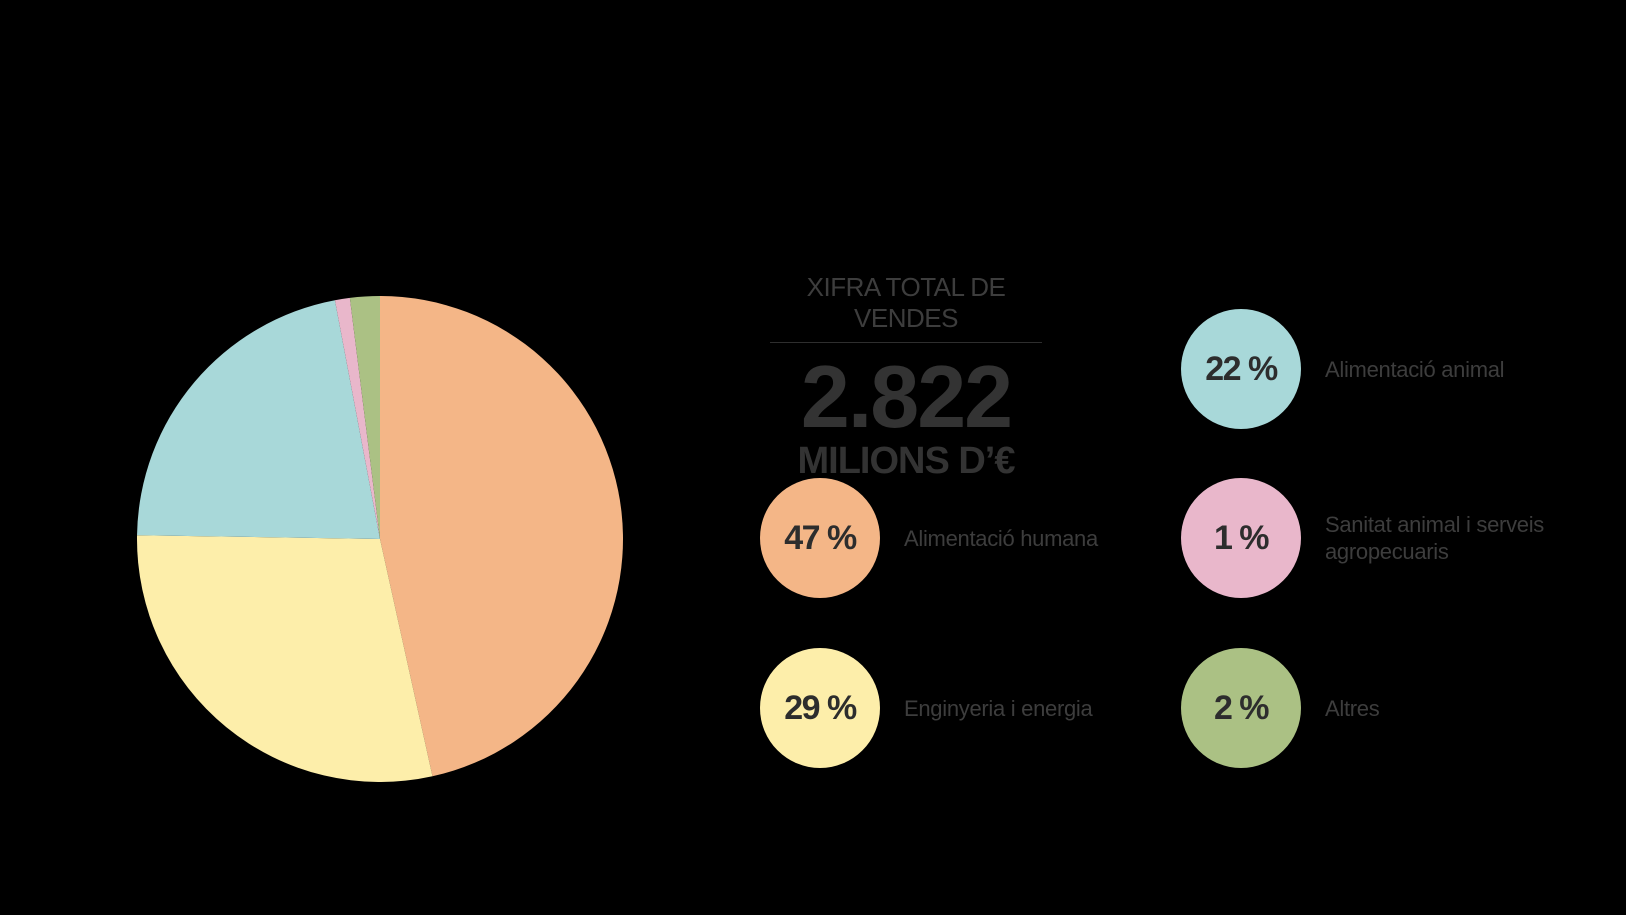 The width and height of the screenshot is (1626, 915). I want to click on legend-item-alimentacio-humana: 47 % Alimentació humana, so click(952, 538).